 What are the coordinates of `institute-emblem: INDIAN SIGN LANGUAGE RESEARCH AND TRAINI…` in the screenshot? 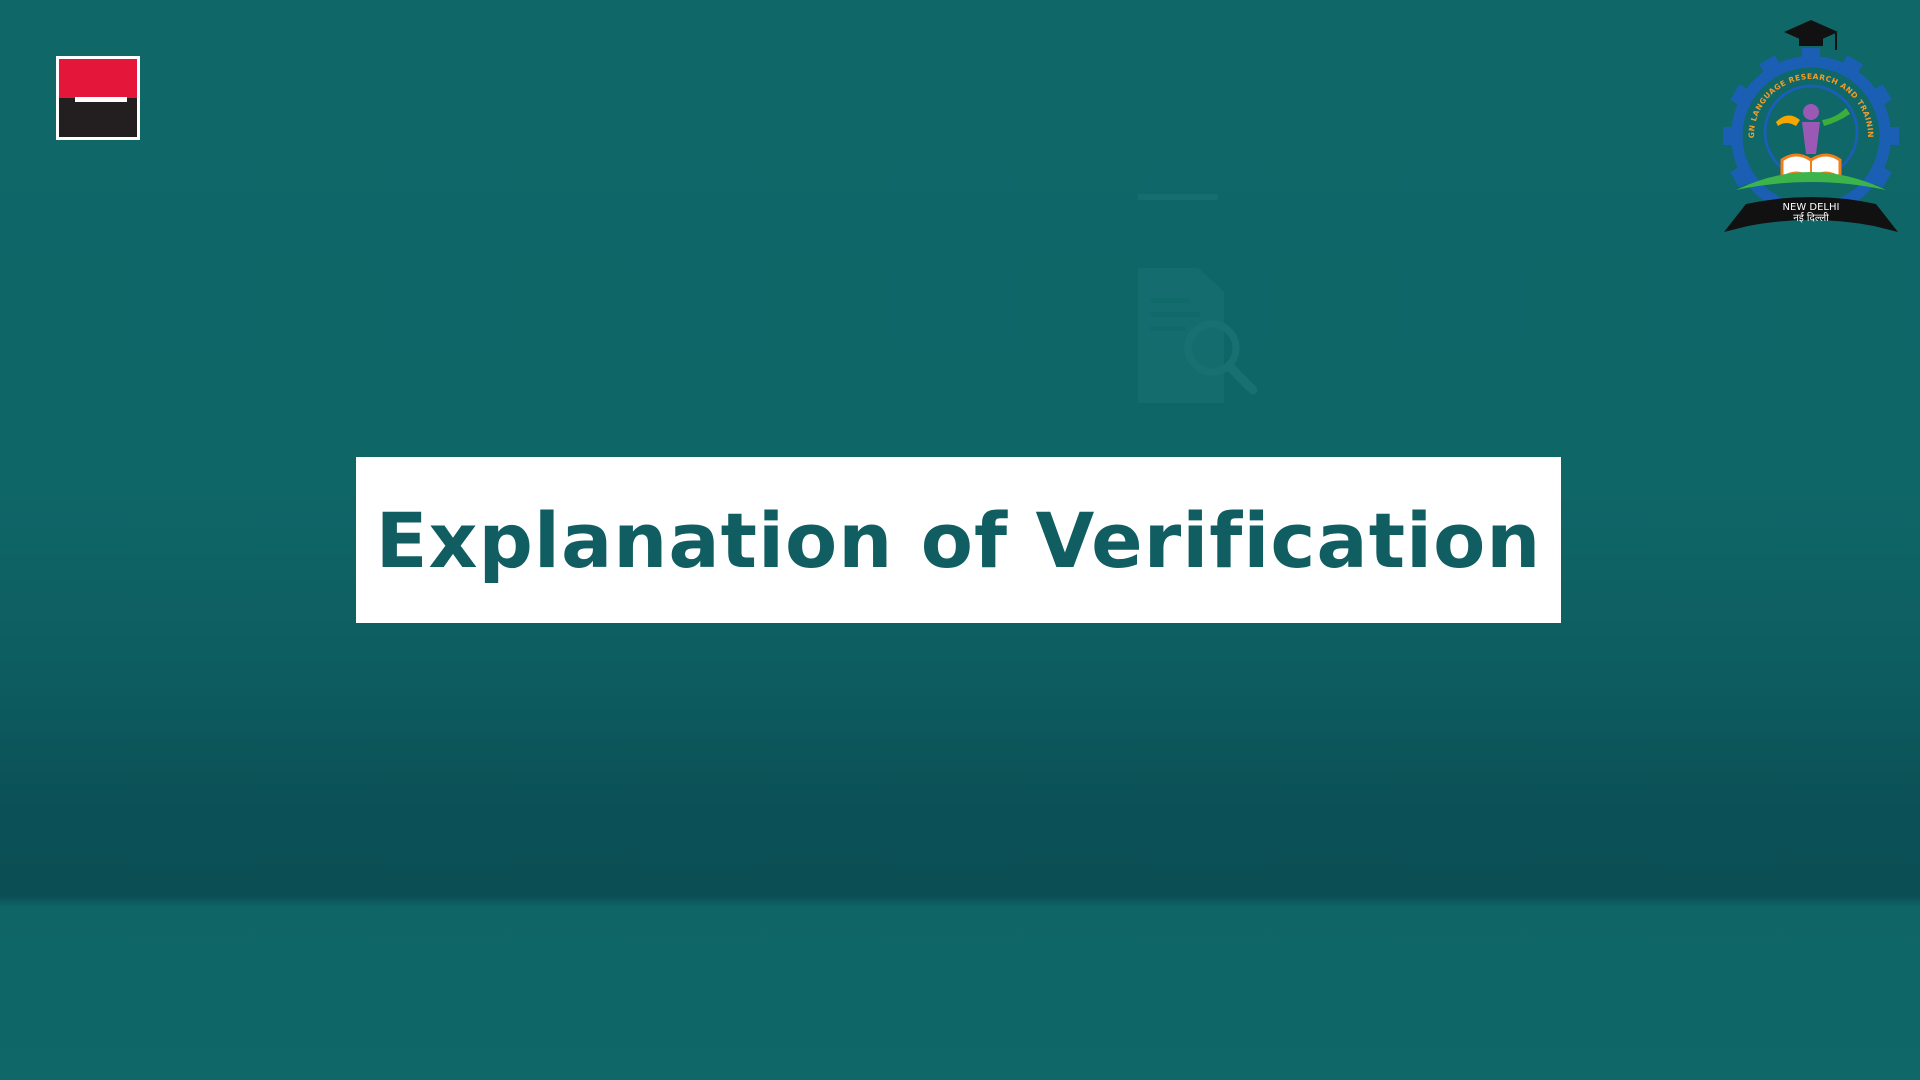 It's located at (1807, 123).